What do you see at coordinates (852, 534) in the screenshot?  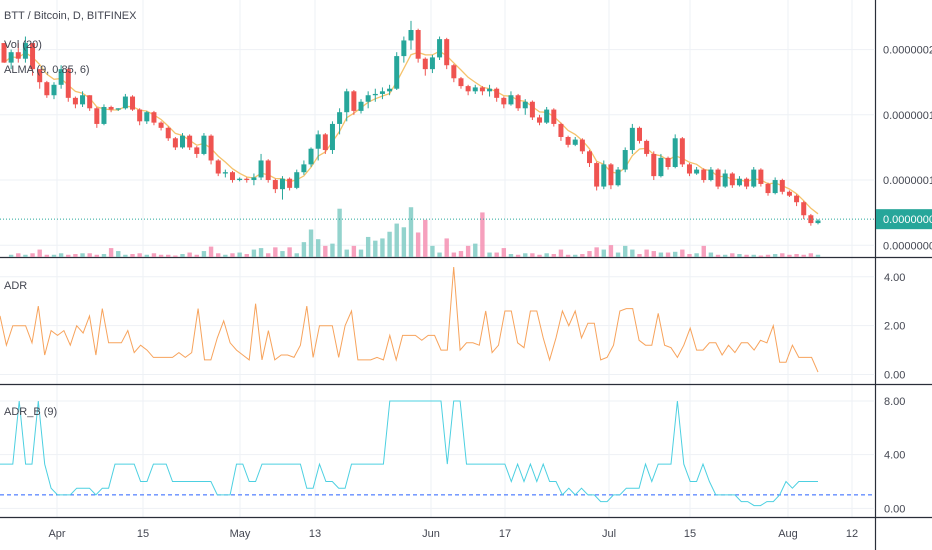 I see `x-tick-label: 12` at bounding box center [852, 534].